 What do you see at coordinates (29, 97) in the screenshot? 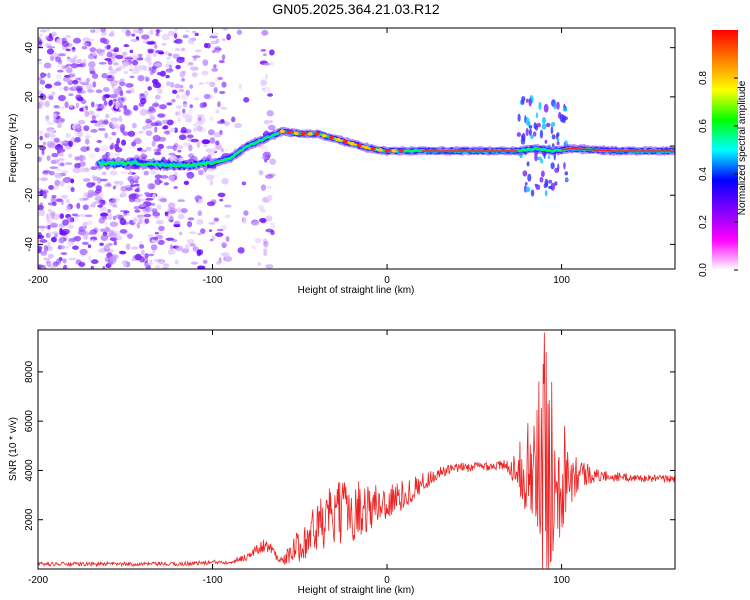
I see `spec-ytick-label: 20` at bounding box center [29, 97].